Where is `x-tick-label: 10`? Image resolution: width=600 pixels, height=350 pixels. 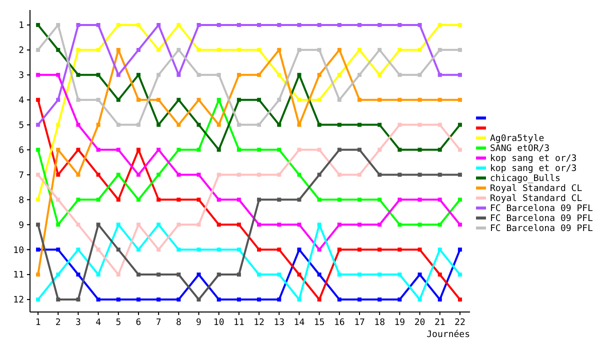
x-tick-label: 10 is located at coordinates (218, 323).